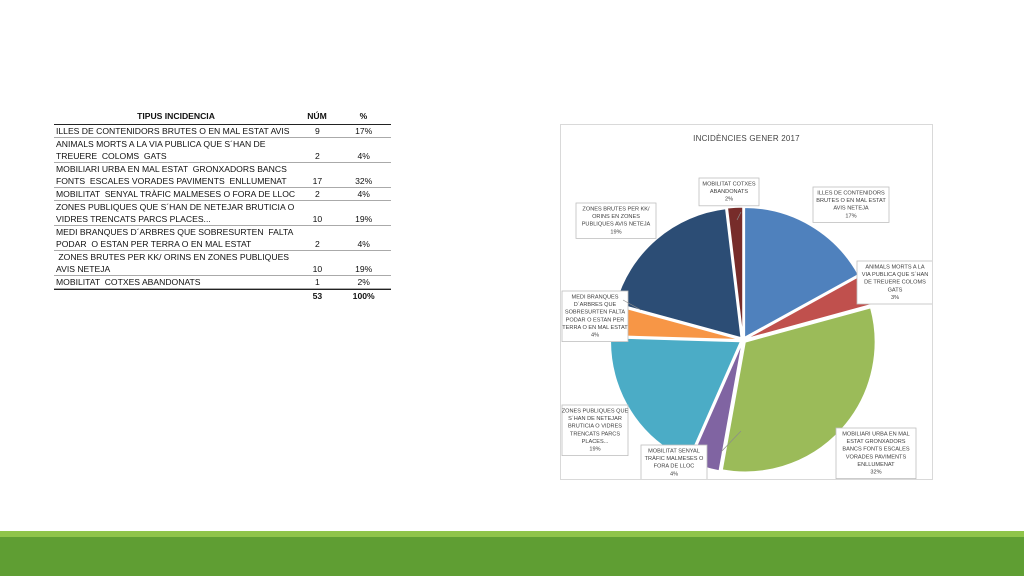  What do you see at coordinates (595, 427) in the screenshot?
I see `label-text: BRUTICIA O VIDRES` at bounding box center [595, 427].